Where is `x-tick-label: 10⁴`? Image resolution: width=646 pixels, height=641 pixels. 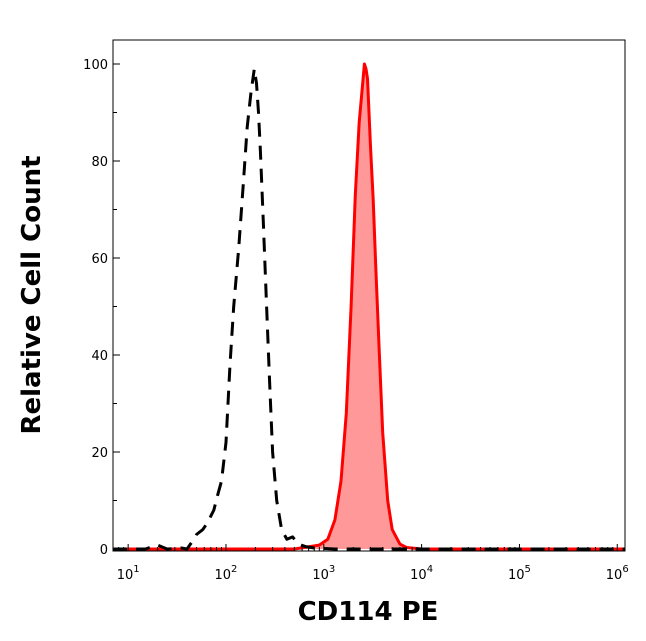 x-tick-label: 10⁴ is located at coordinates (421, 573).